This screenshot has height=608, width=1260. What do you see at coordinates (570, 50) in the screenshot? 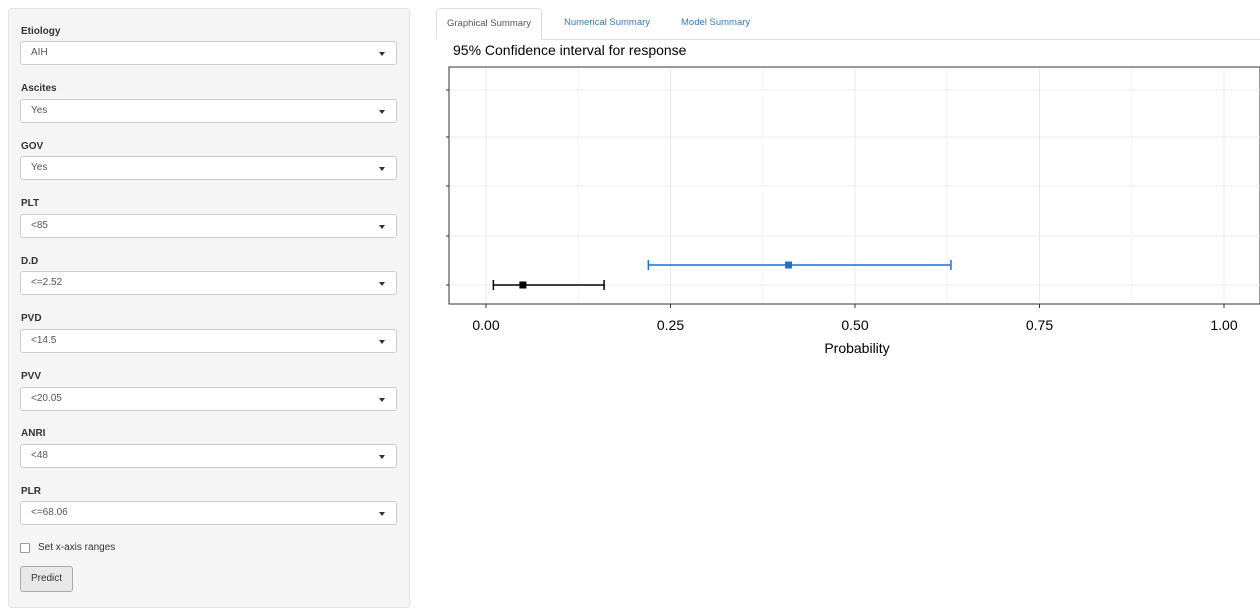
I see `plot-title: 95% Confidence interval for response` at bounding box center [570, 50].